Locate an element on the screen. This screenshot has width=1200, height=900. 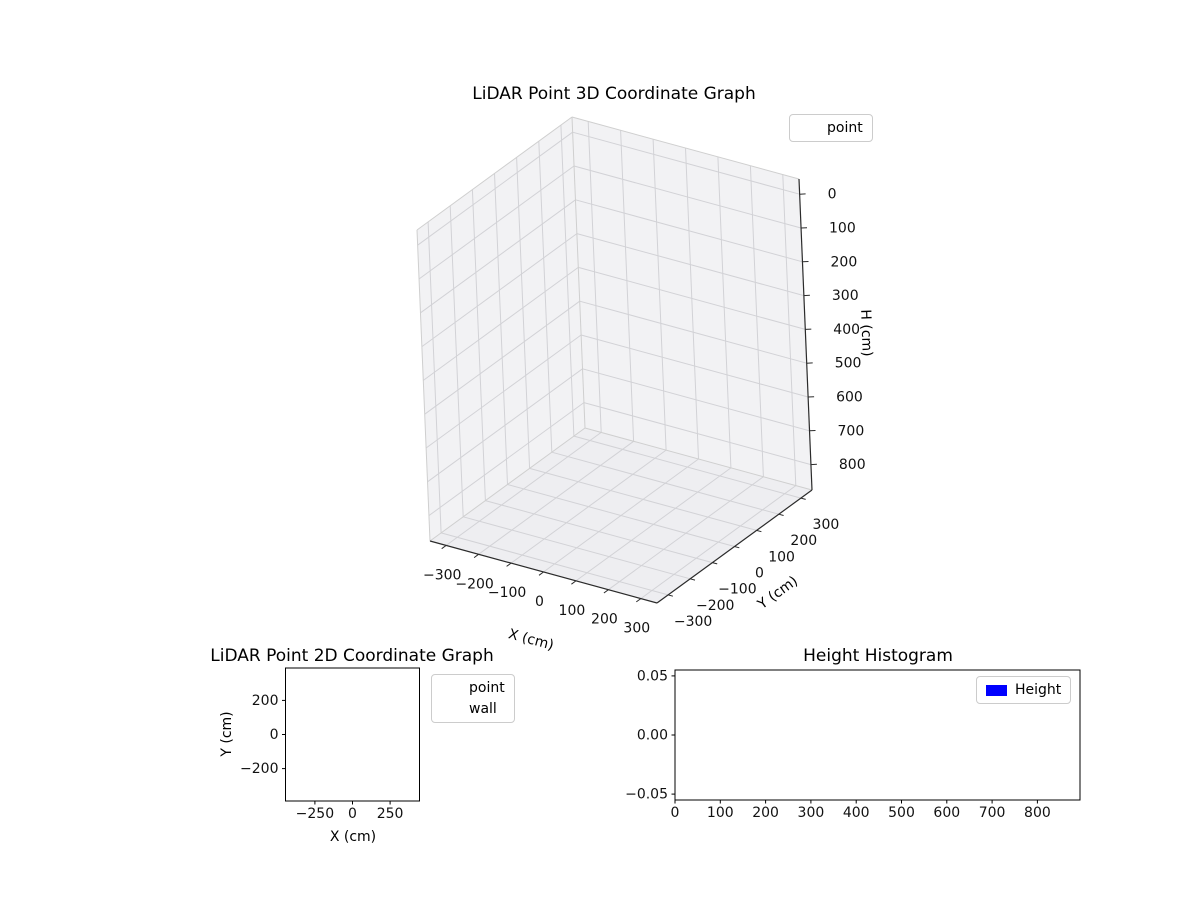
x-axis-label-2d: X (cm) is located at coordinates (353, 837).